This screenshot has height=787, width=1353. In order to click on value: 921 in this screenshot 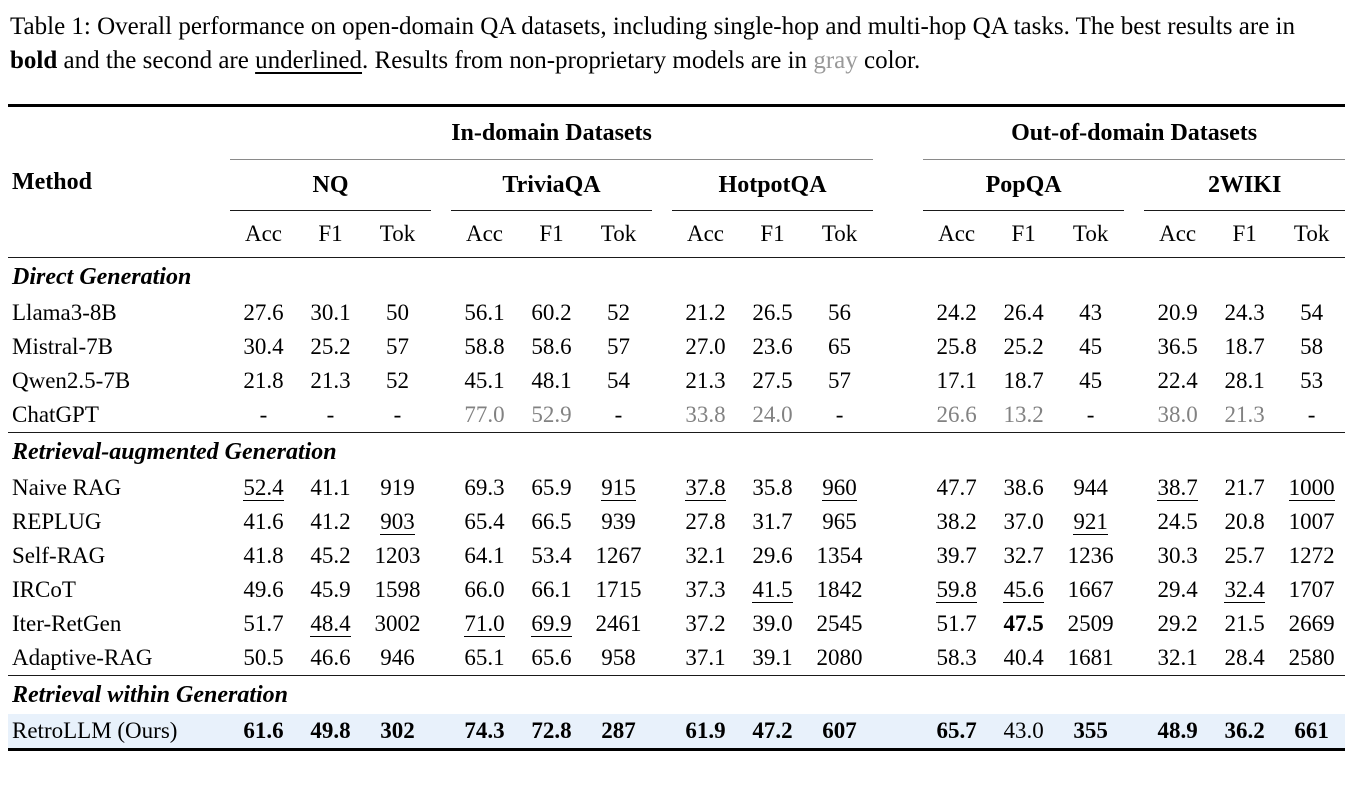, I will do `click(1090, 522)`.